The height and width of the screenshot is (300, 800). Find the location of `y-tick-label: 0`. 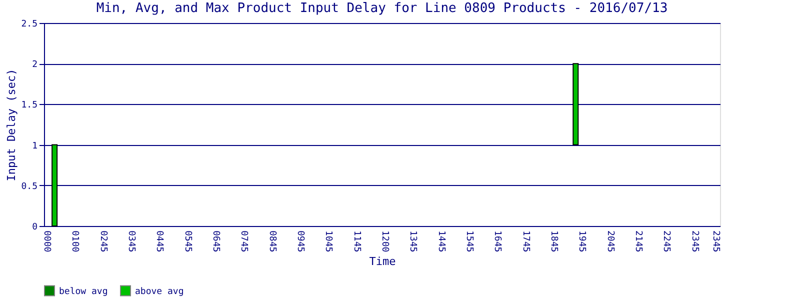

y-tick-label: 0 is located at coordinates (35, 227).